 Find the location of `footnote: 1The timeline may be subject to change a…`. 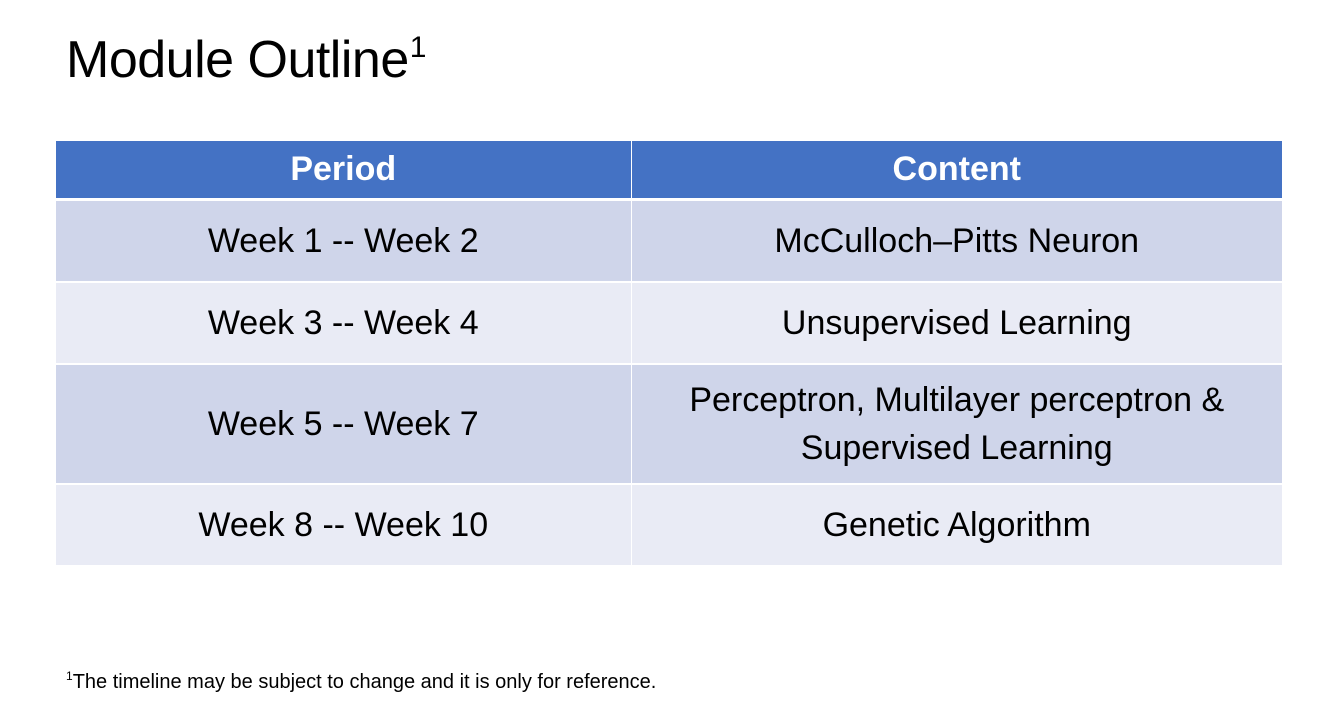

footnote: 1The timeline may be subject to change a… is located at coordinates (361, 682).